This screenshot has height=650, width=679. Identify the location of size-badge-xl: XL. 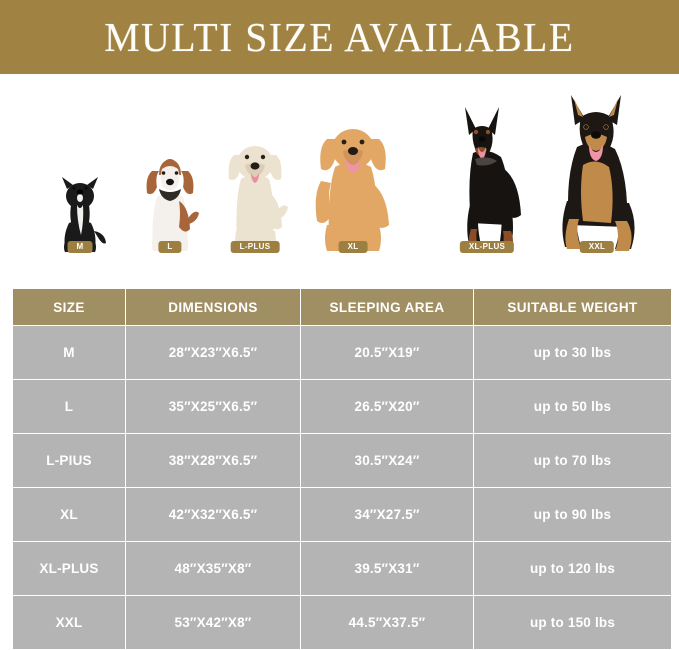
(353, 246).